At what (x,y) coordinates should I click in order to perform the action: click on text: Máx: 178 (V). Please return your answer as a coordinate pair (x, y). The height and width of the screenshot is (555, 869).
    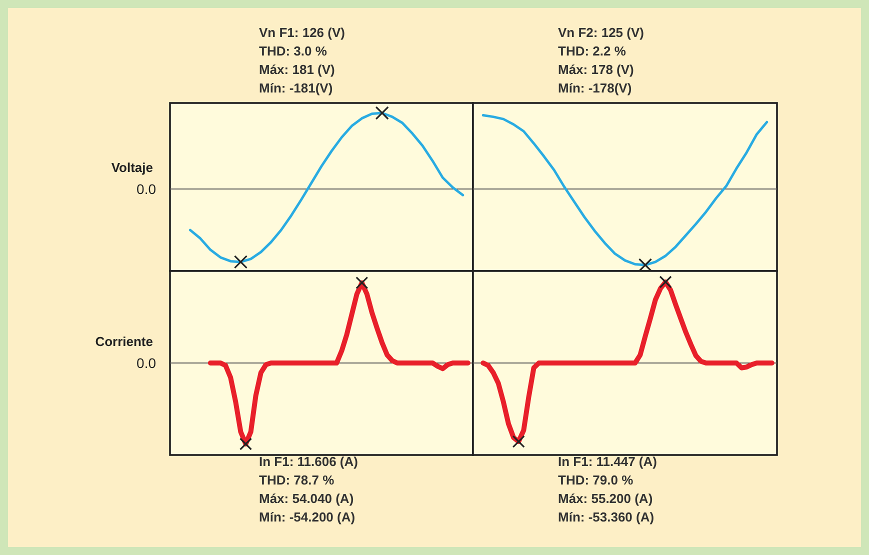
    Looking at the image, I should click on (596, 69).